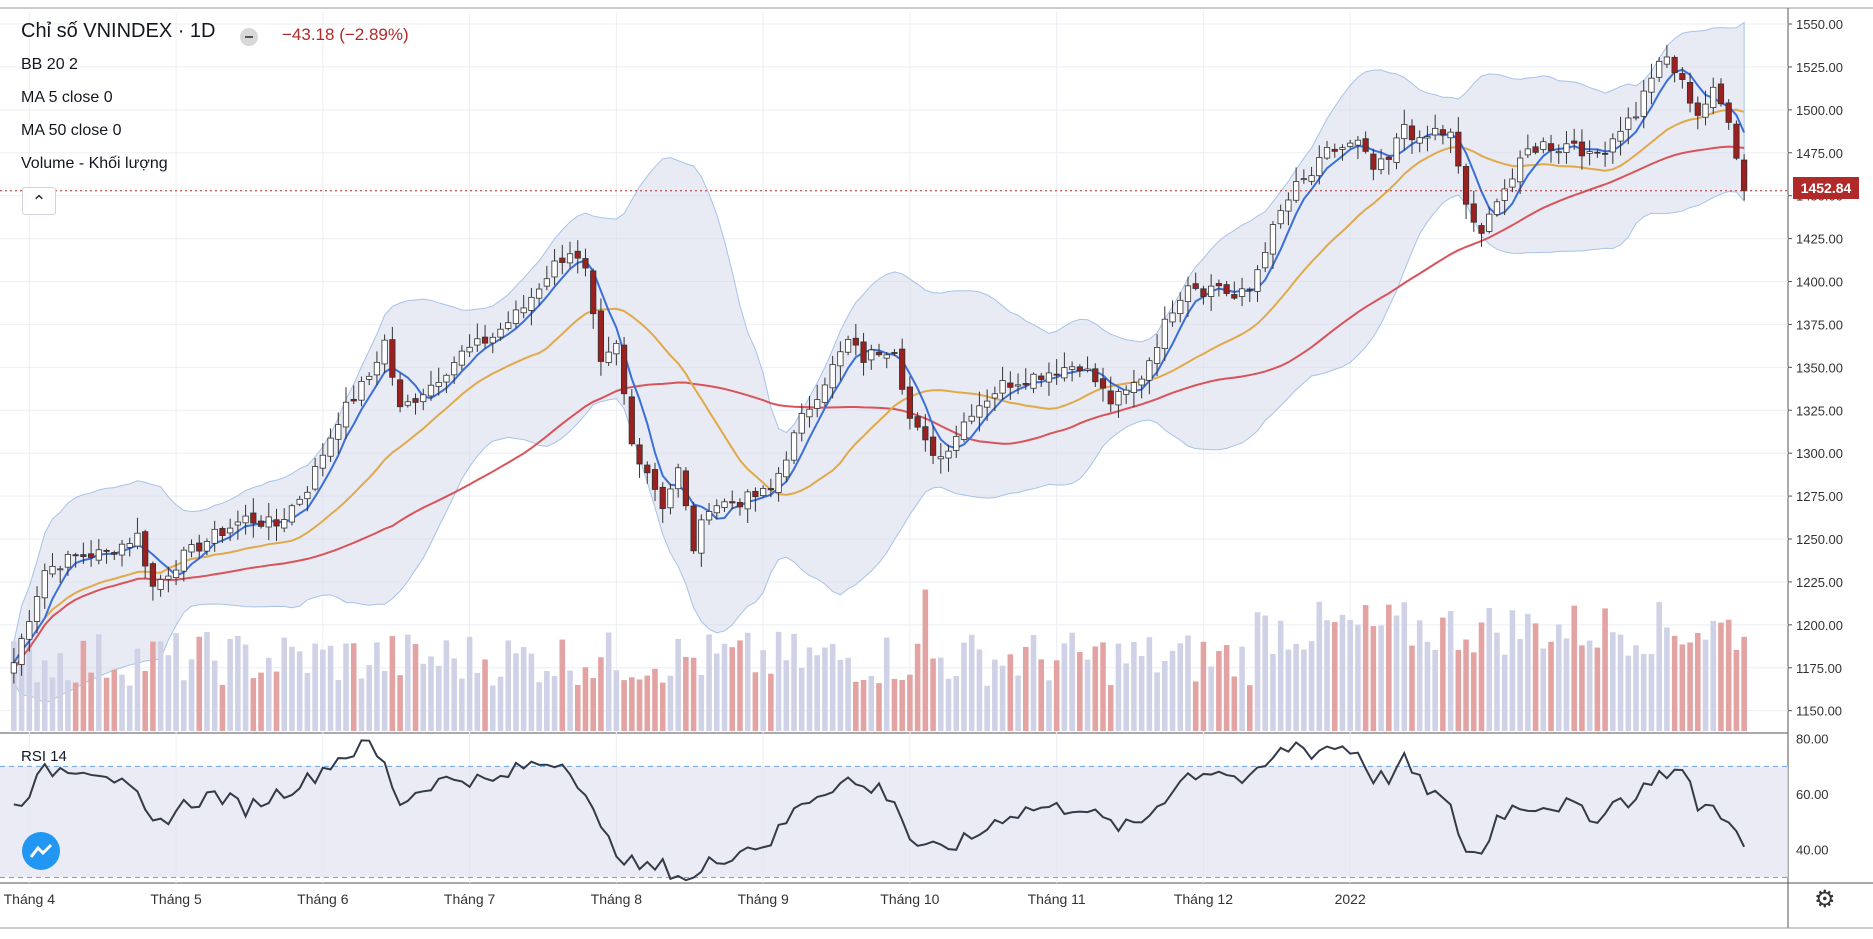  I want to click on x-tick-label: Tháng 10, so click(909, 899).